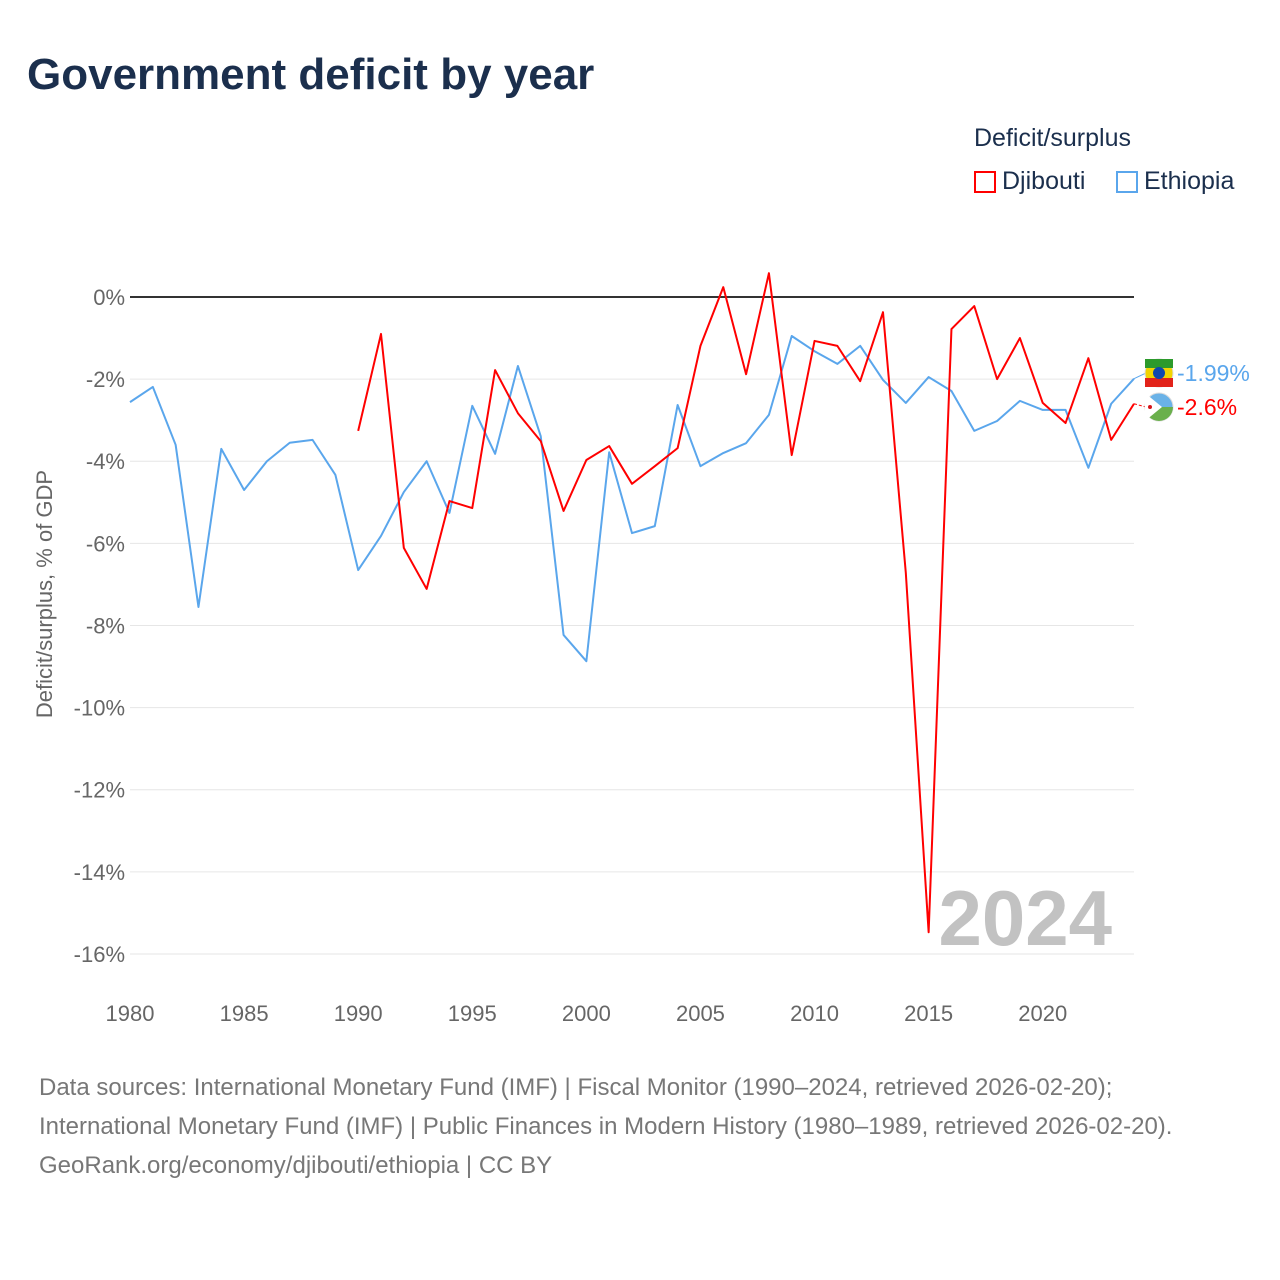 Image resolution: width=1280 pixels, height=1280 pixels. Describe the element at coordinates (99, 708) in the screenshot. I see `y-tick-label: -10%` at that location.